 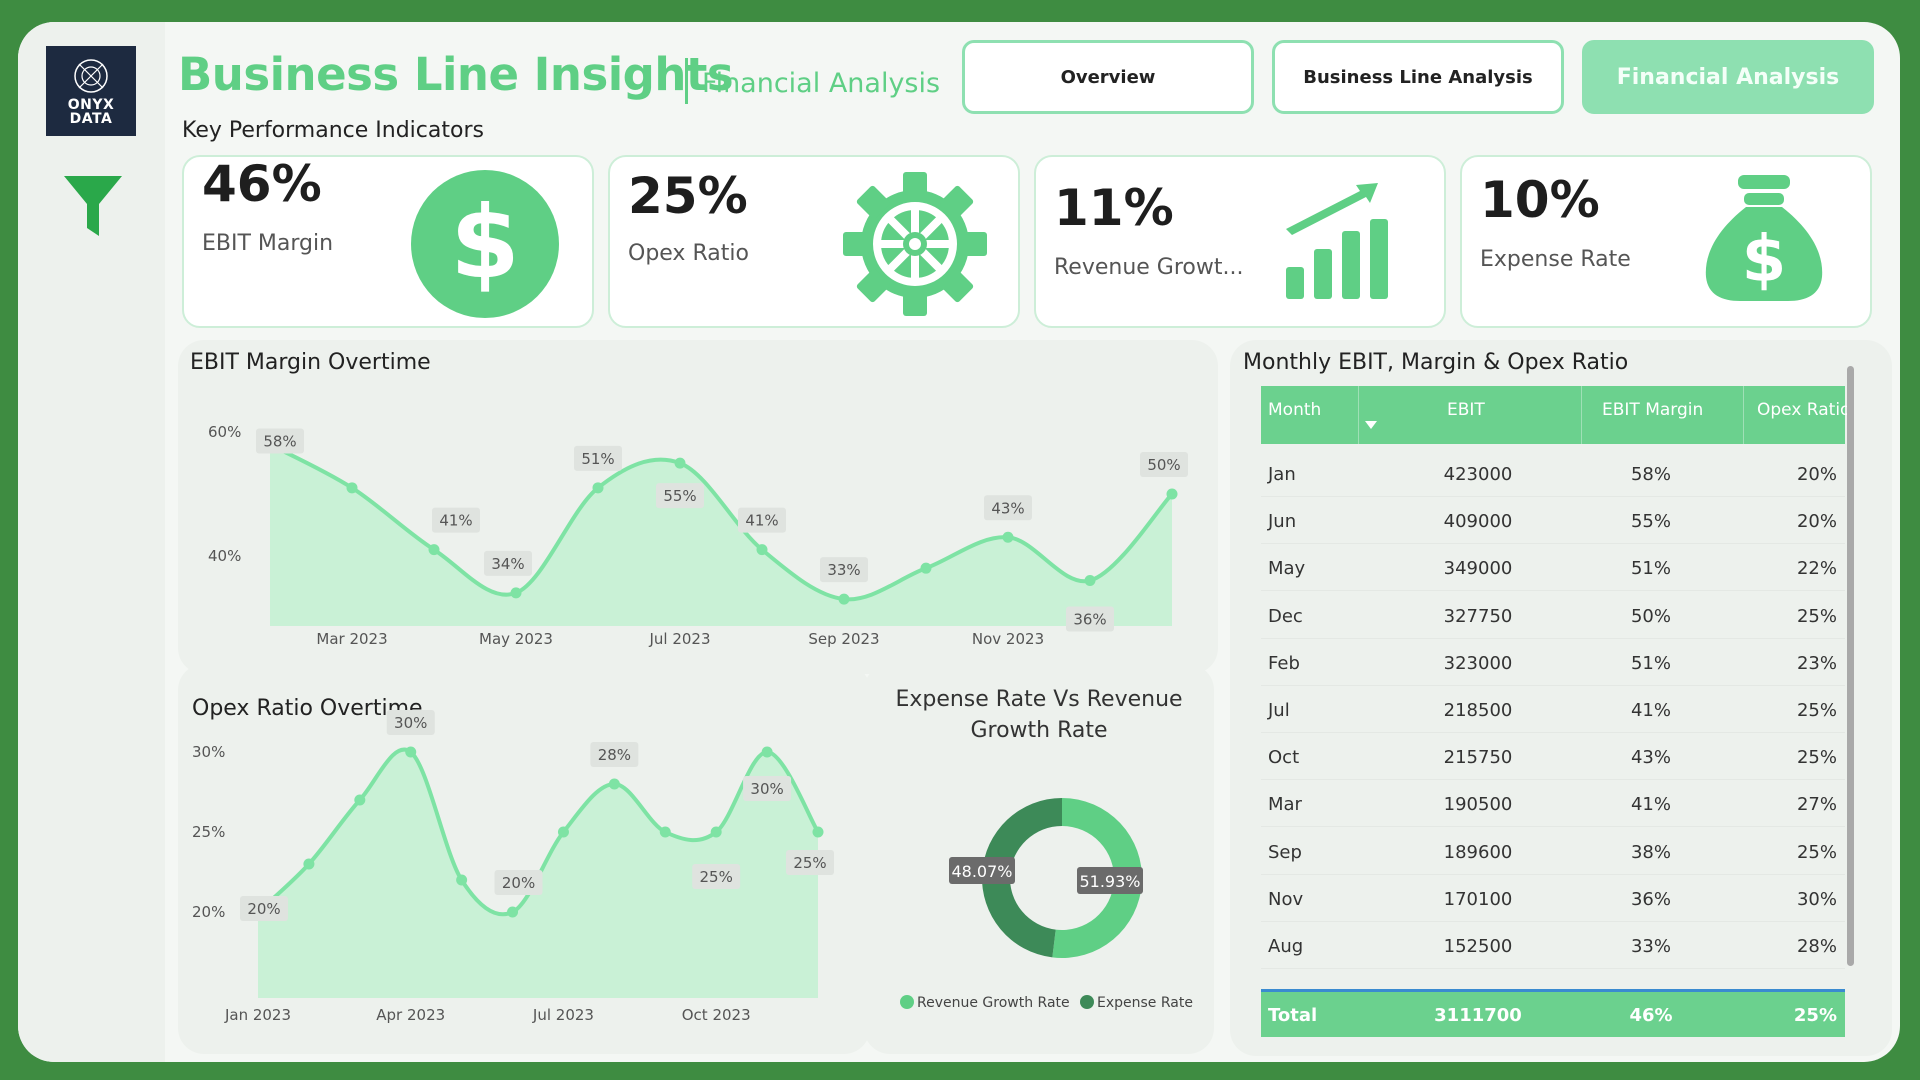 I want to click on table-row: Nov 170100 36% 30%, so click(x=1553, y=898).